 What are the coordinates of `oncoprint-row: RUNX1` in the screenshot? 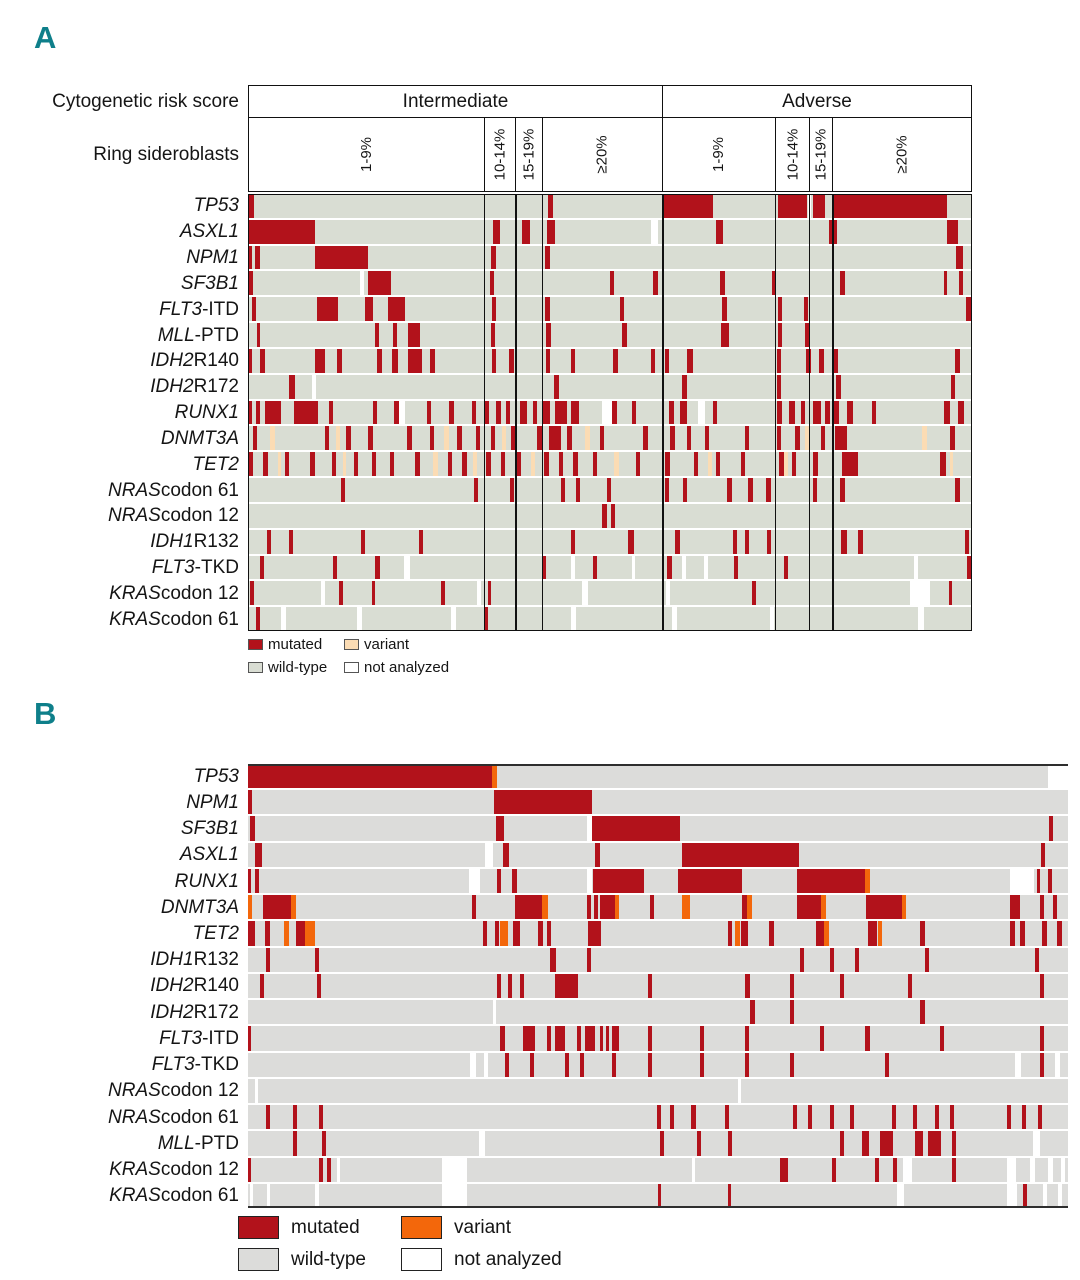 It's located at (548, 881).